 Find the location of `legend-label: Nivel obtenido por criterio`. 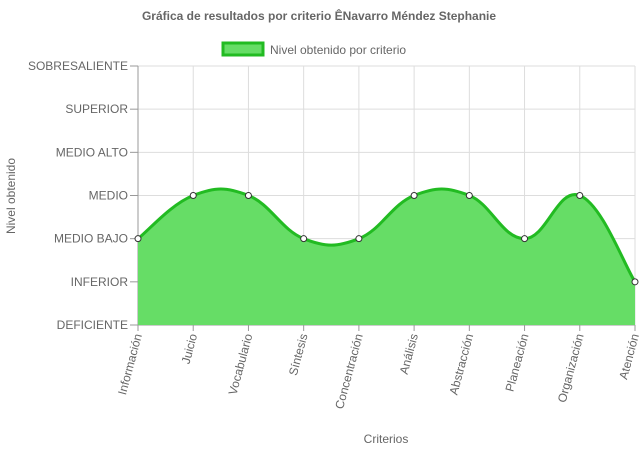

legend-label: Nivel obtenido por criterio is located at coordinates (338, 50).